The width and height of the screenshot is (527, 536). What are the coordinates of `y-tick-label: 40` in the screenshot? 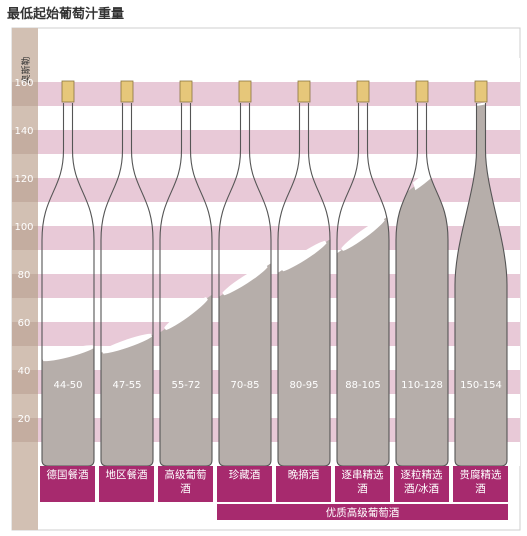 It's located at (24, 371).